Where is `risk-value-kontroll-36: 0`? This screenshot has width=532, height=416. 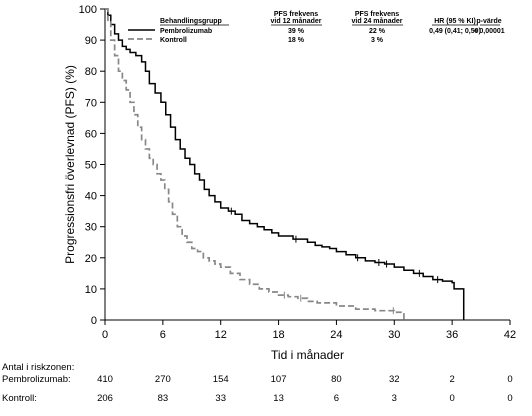
risk-value-kontroll-36: 0 is located at coordinates (451, 398).